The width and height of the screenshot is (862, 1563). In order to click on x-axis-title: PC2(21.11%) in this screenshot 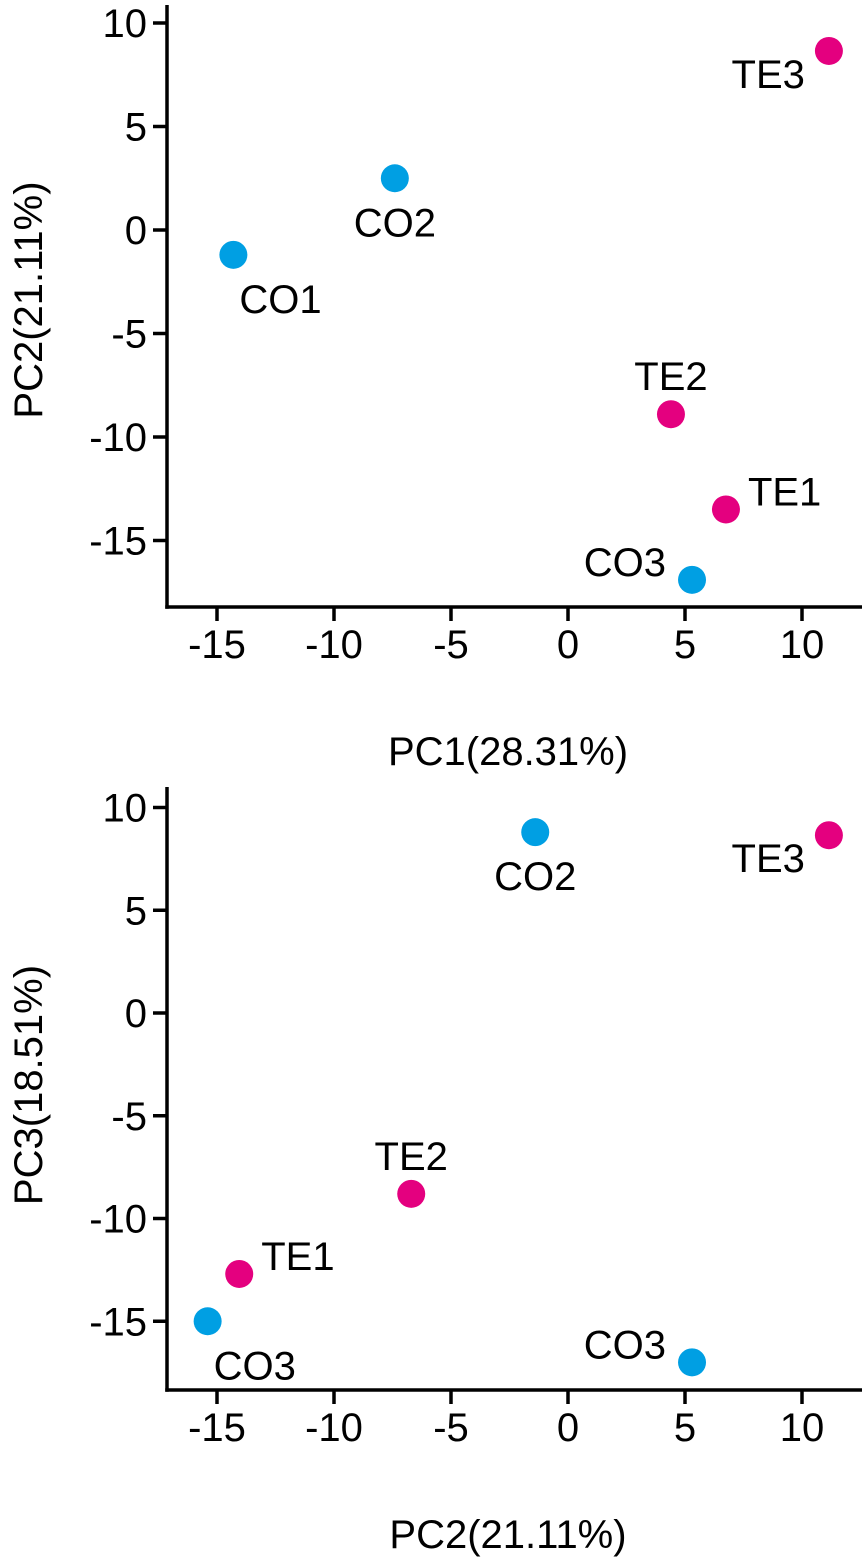, I will do `click(507, 1535)`.